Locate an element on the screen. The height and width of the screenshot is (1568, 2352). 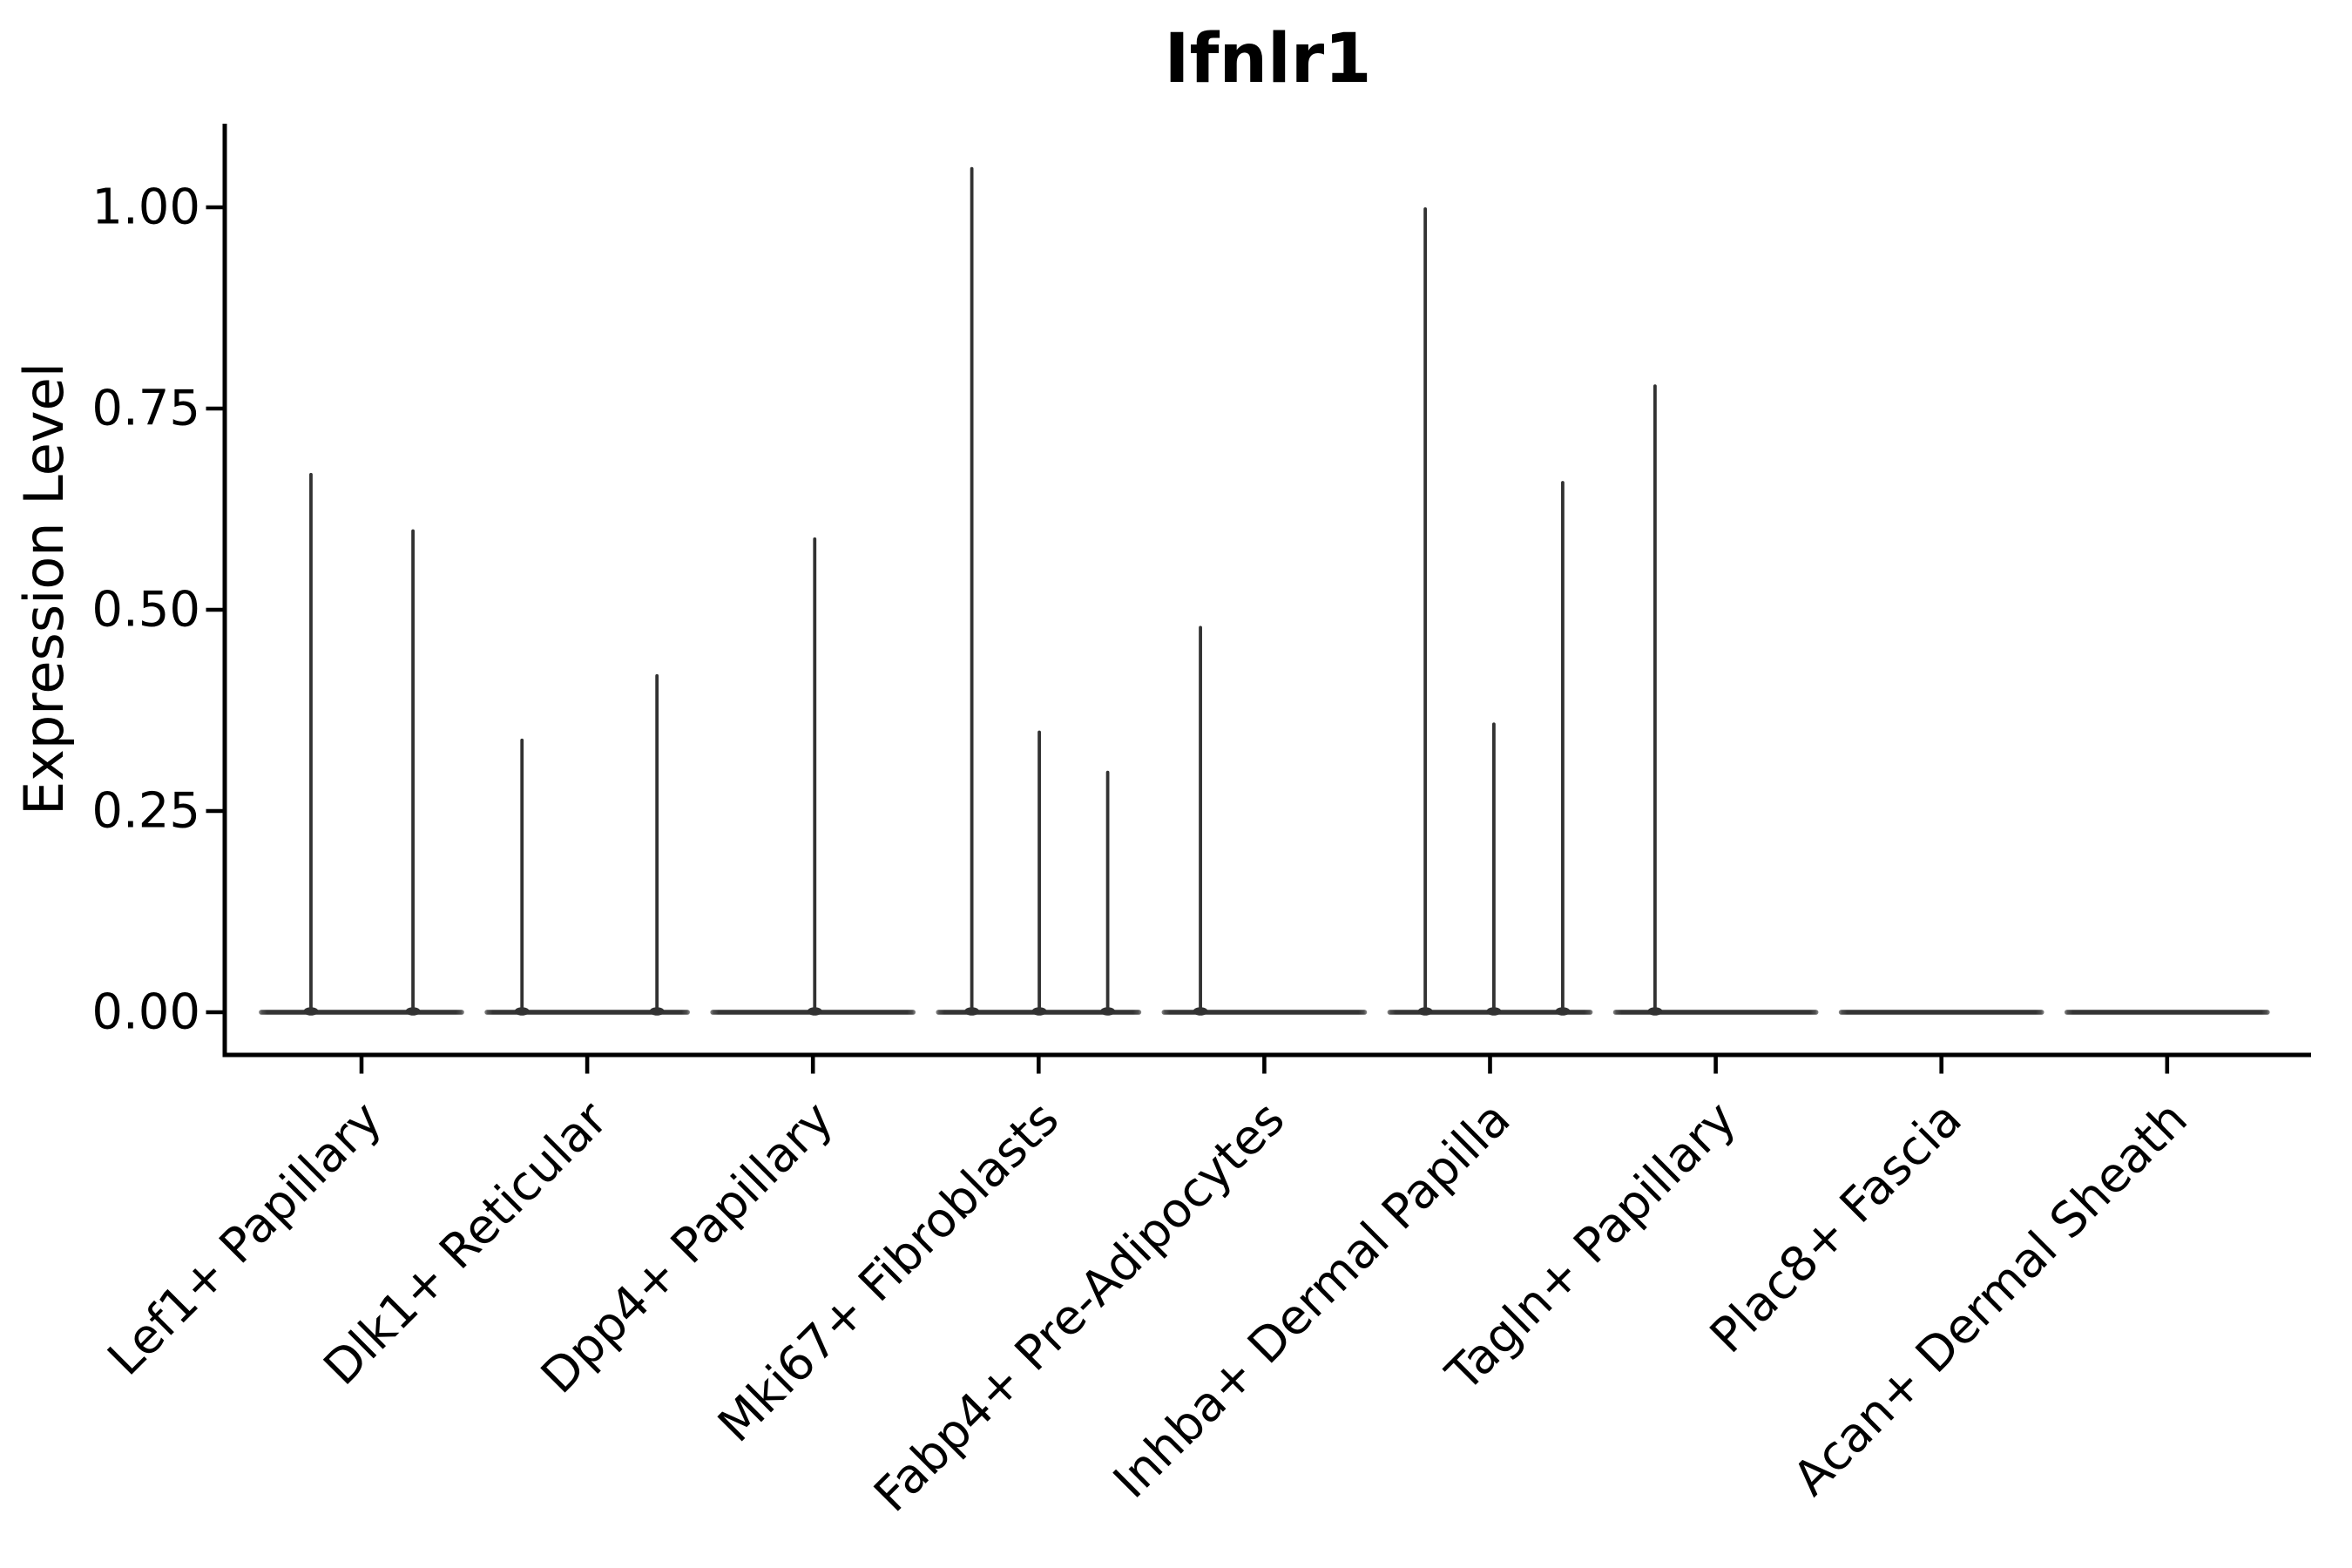
x-tick-label: Fabp4+ Pre-Adipocytes is located at coordinates (1079, 1307).